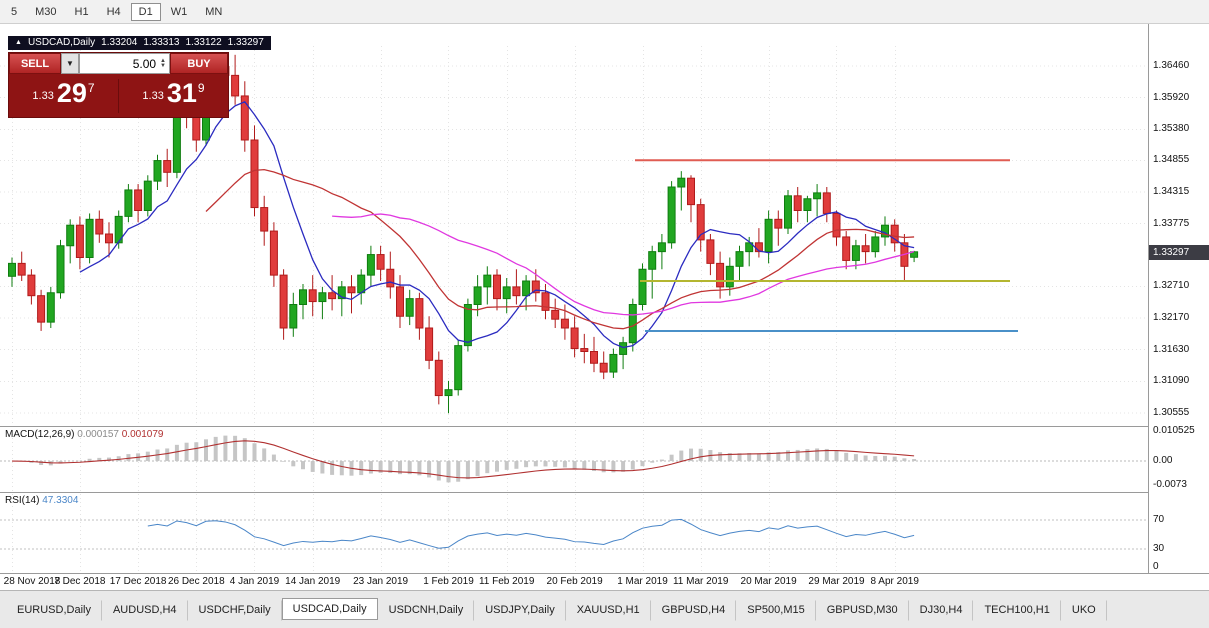 This screenshot has width=1209, height=628. I want to click on date-label: 8 Apr 2019, so click(894, 581).